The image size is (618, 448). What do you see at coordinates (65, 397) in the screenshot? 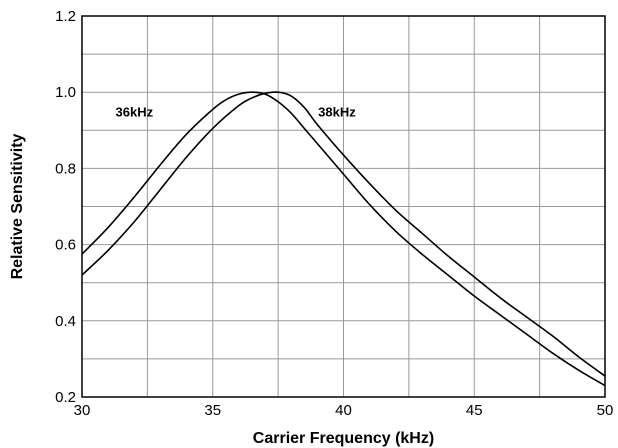
I see `y-tick-label: 0.2` at bounding box center [65, 397].